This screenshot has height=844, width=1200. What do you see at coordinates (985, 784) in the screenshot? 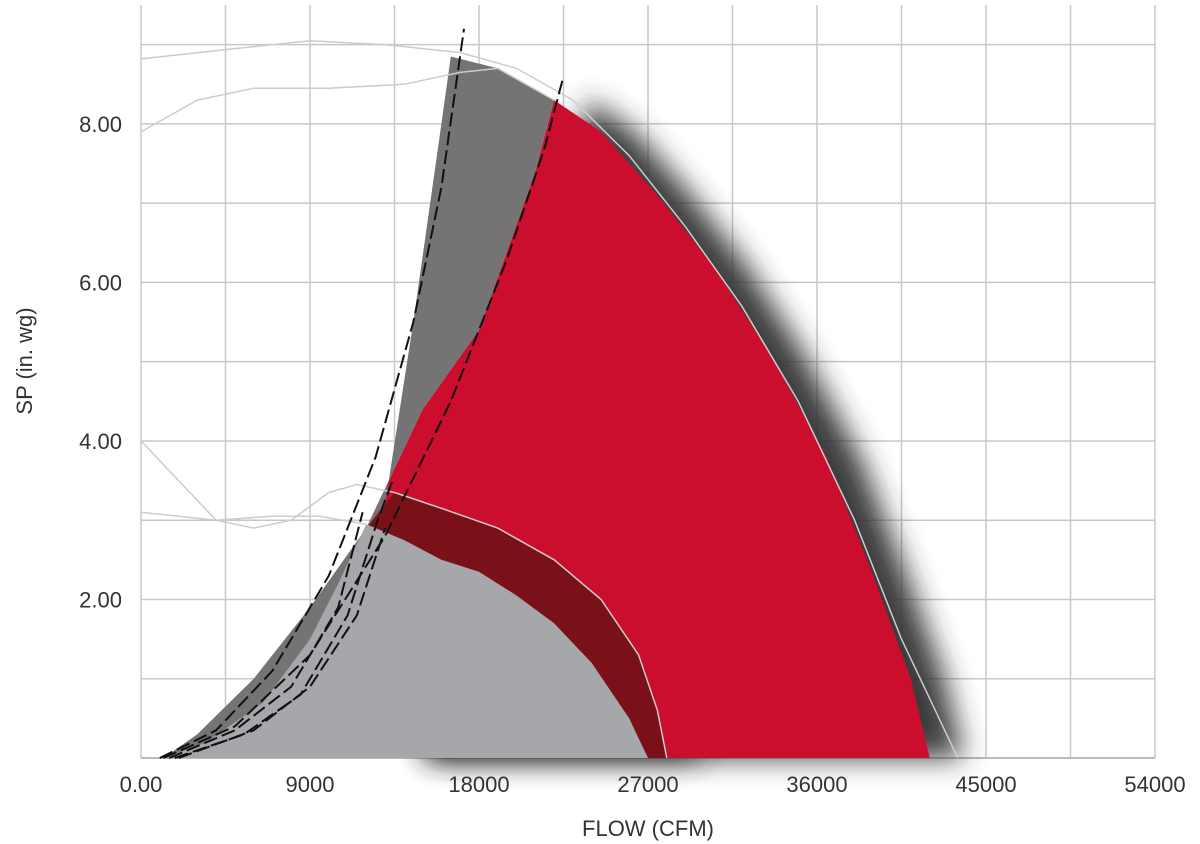
I see `x-tick-label: 45000` at bounding box center [985, 784].